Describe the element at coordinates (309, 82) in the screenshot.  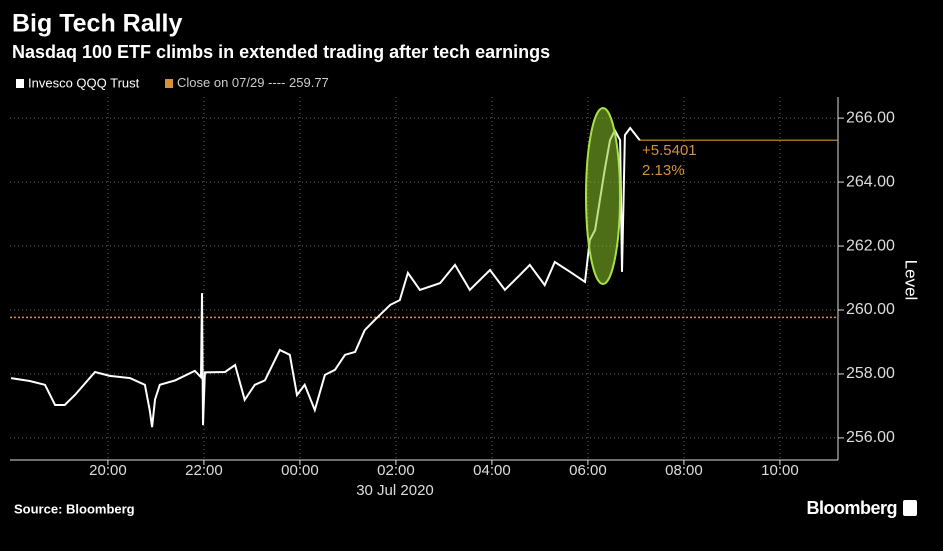
I see `legend-ref-value: 259.77` at that location.